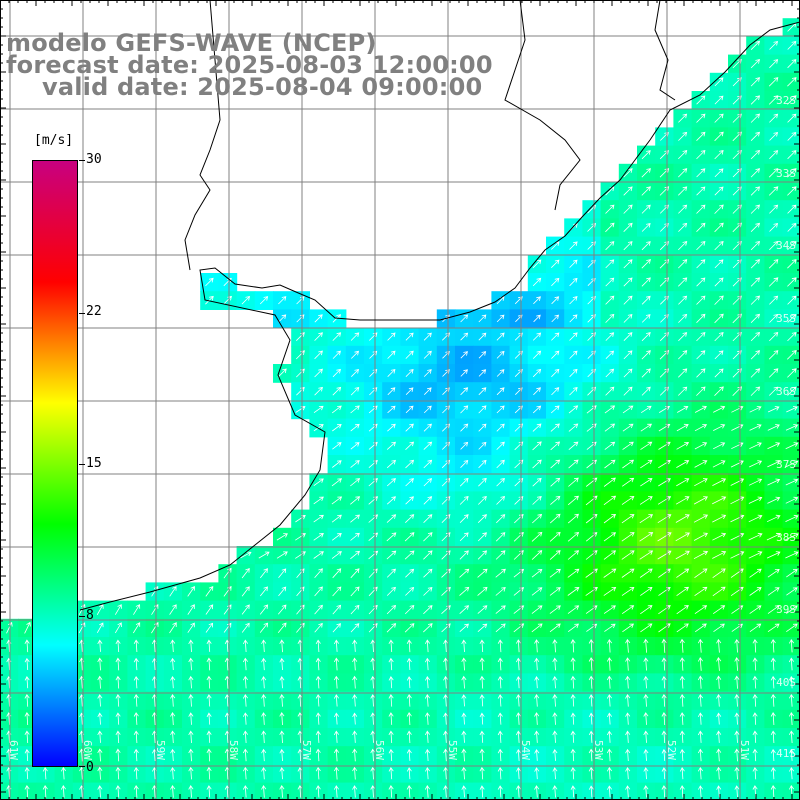 The width and height of the screenshot is (800, 800). Describe the element at coordinates (786, 682) in the screenshot. I see `lat-label: 40S` at that location.